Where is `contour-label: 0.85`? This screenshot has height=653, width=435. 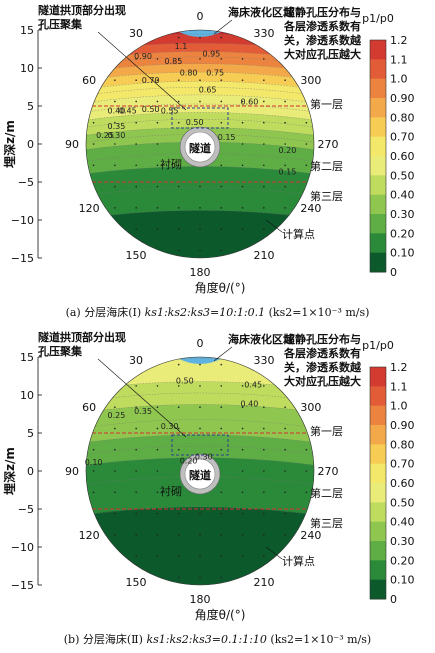 contour-label: 0.85 is located at coordinates (173, 61).